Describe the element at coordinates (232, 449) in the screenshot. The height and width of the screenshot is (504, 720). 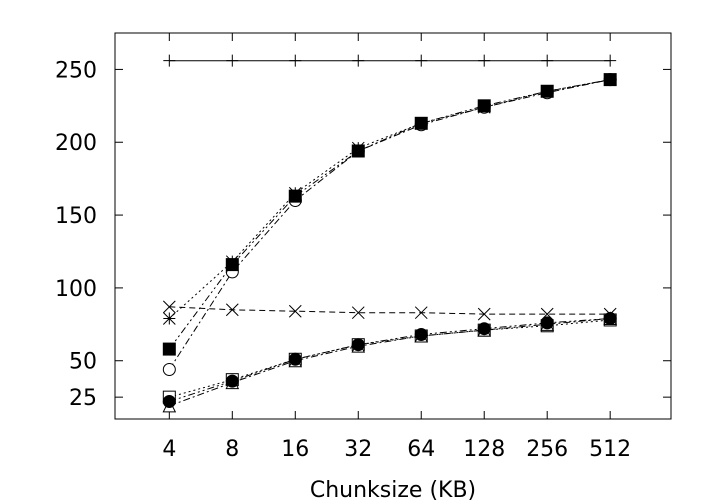
I see `x-tick-label: 8` at that location.